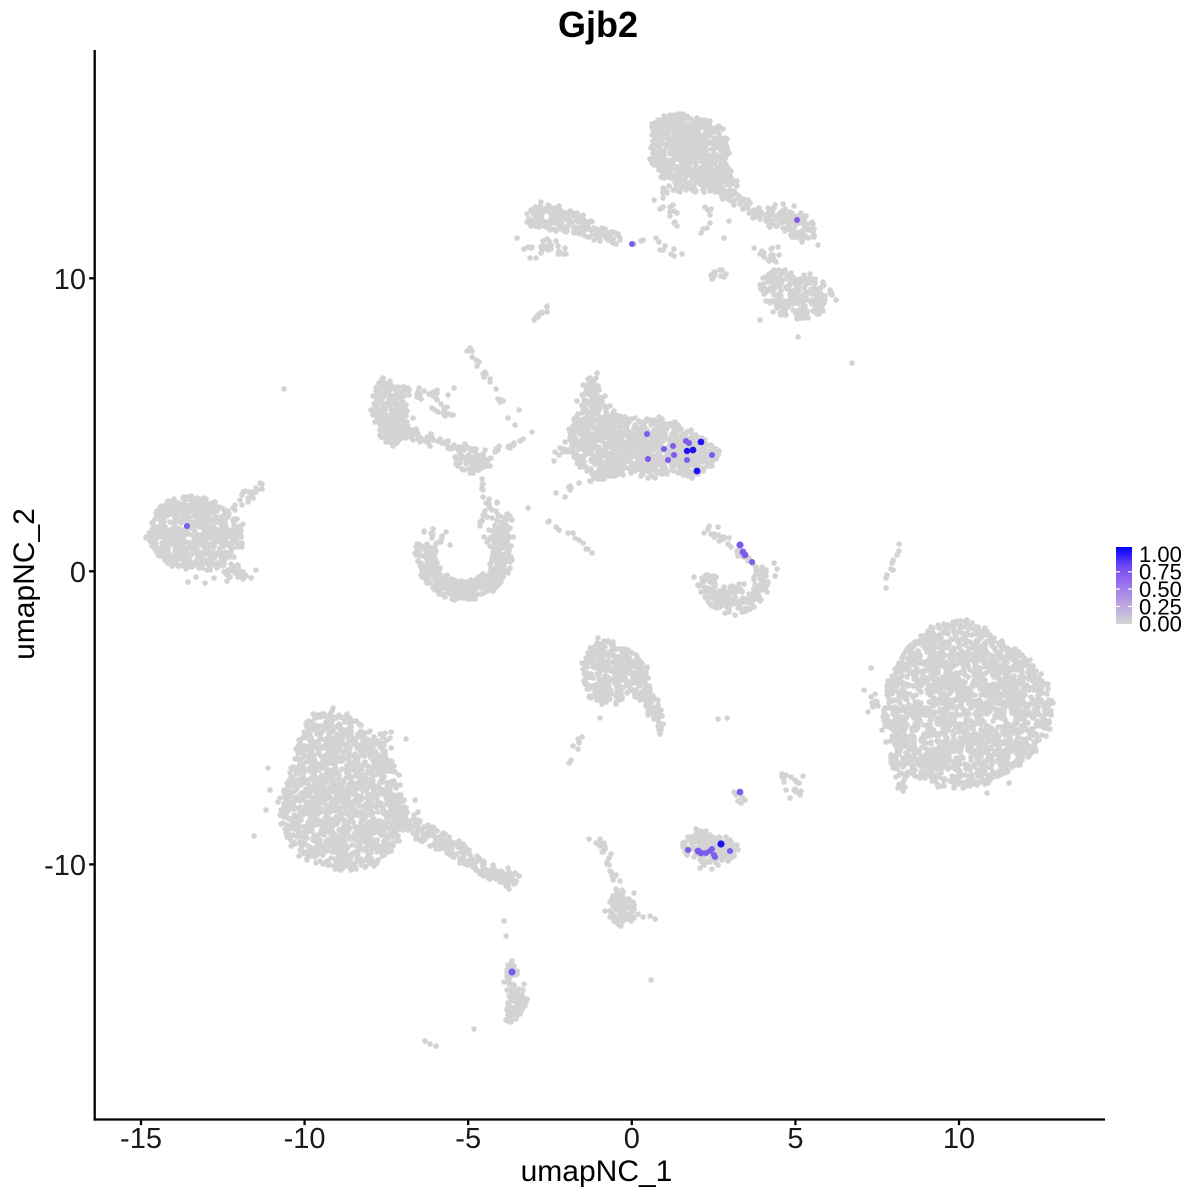 The width and height of the screenshot is (1200, 1200). Describe the element at coordinates (468, 1139) in the screenshot. I see `svg-text: -5` at that location.